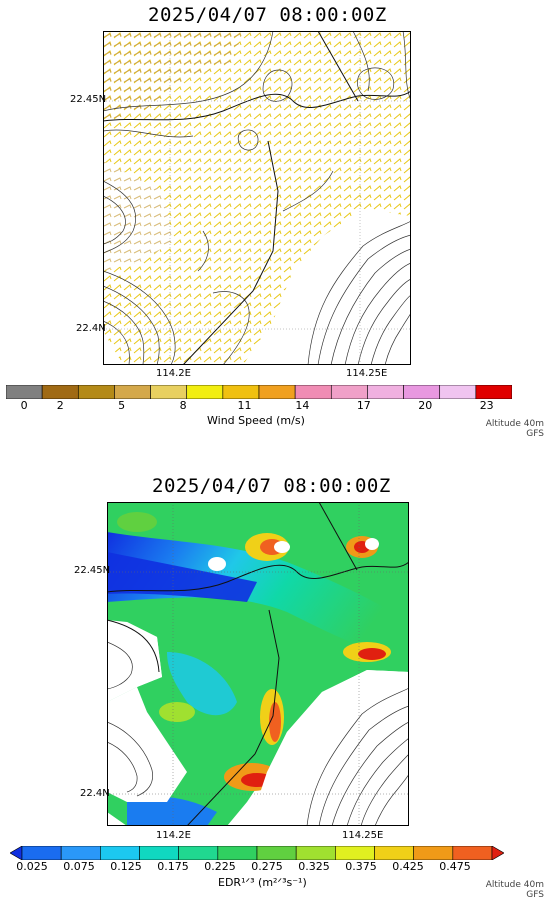 The height and width of the screenshot is (903, 550). I want to click on panel2-title: 2025/04/07 08:00:00Z, so click(271, 486).